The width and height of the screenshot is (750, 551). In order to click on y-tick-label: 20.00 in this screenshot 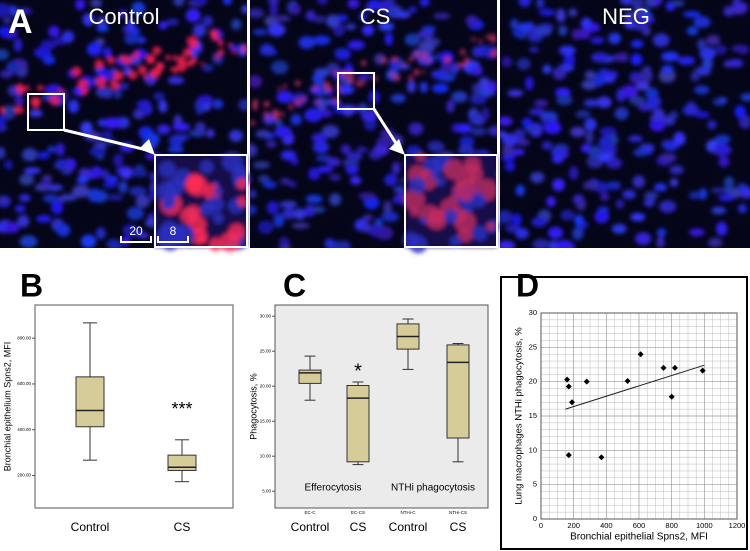, I will do `click(266, 385)`.